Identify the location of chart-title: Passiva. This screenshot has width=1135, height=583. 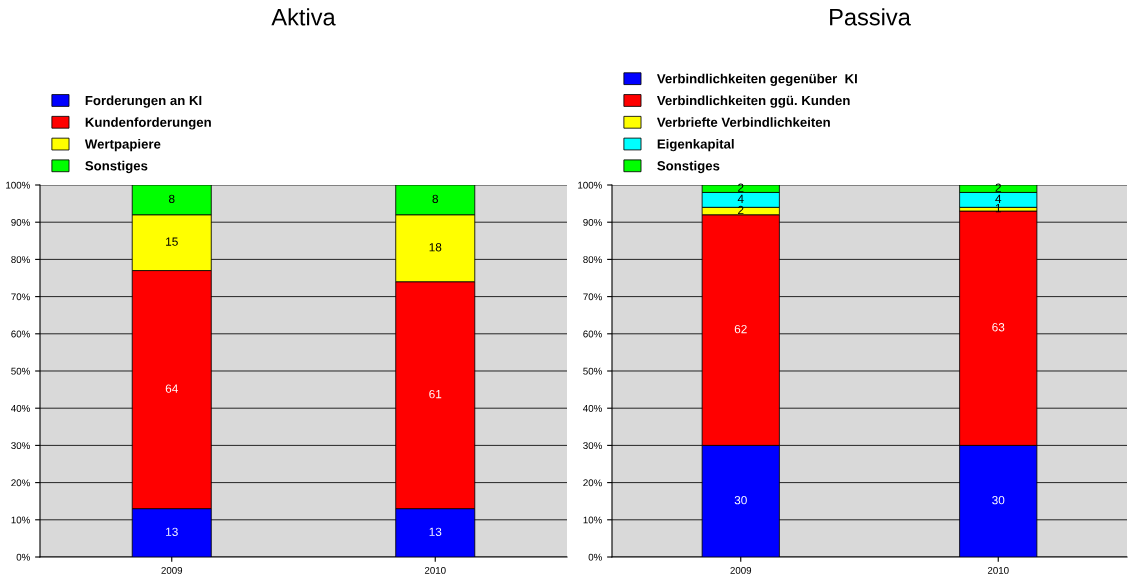
(870, 17).